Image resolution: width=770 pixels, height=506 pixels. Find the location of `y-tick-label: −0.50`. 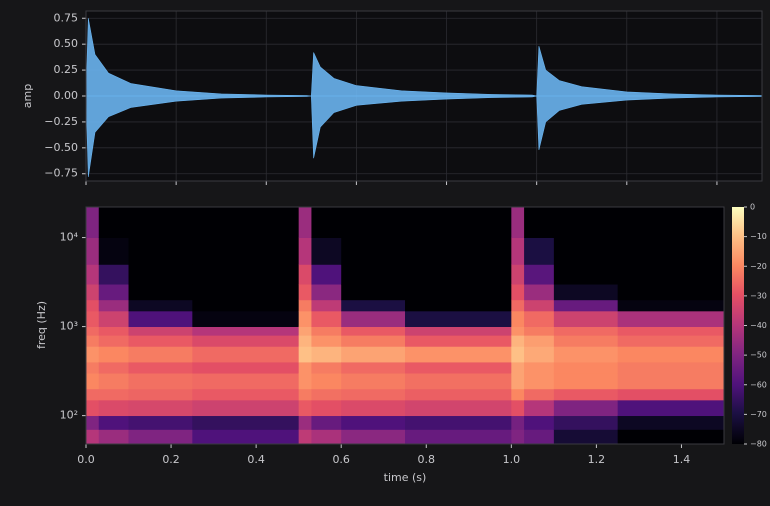

y-tick-label: −0.50 is located at coordinates (61, 147).